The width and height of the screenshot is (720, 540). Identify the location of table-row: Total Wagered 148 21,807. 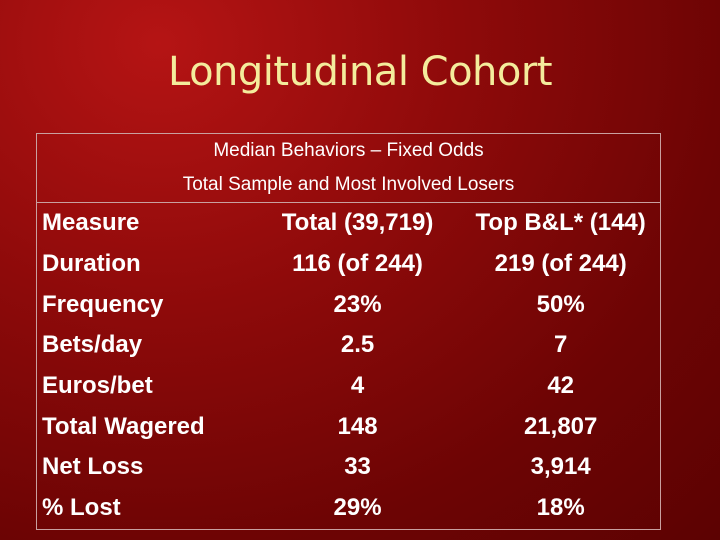
(348, 426).